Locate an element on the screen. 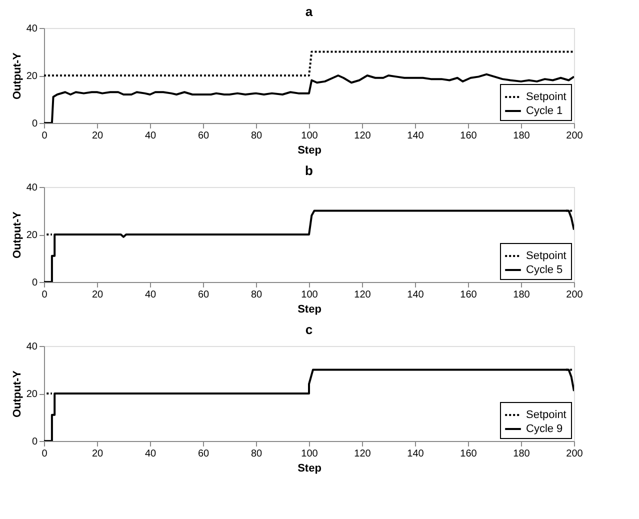 The width and height of the screenshot is (639, 519). legend-label: Cycle 9 is located at coordinates (544, 429).